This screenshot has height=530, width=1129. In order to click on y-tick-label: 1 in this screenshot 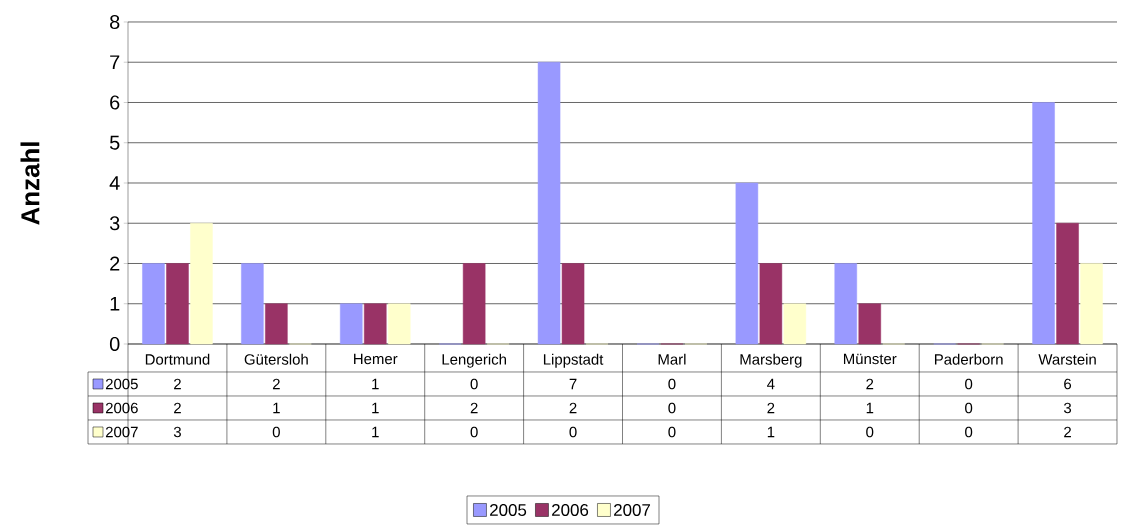, I will do `click(115, 303)`.